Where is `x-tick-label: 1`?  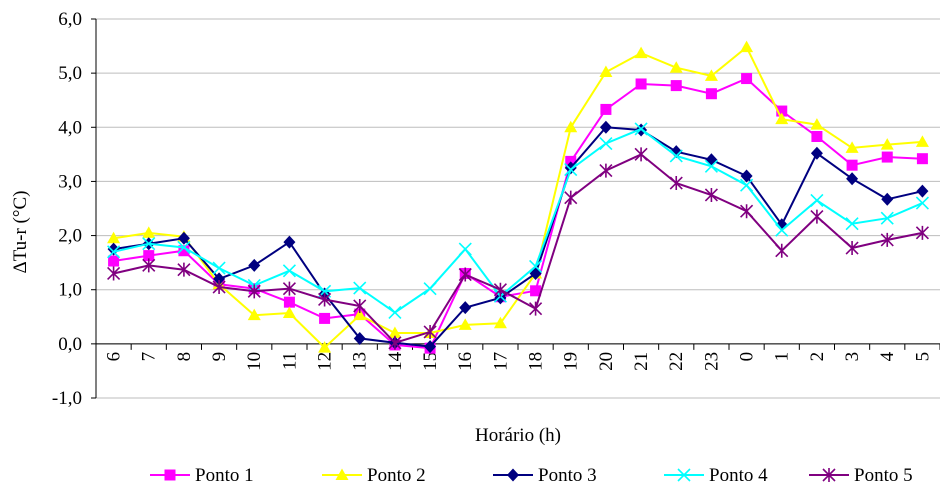
x-tick-label: 1 is located at coordinates (782, 357).